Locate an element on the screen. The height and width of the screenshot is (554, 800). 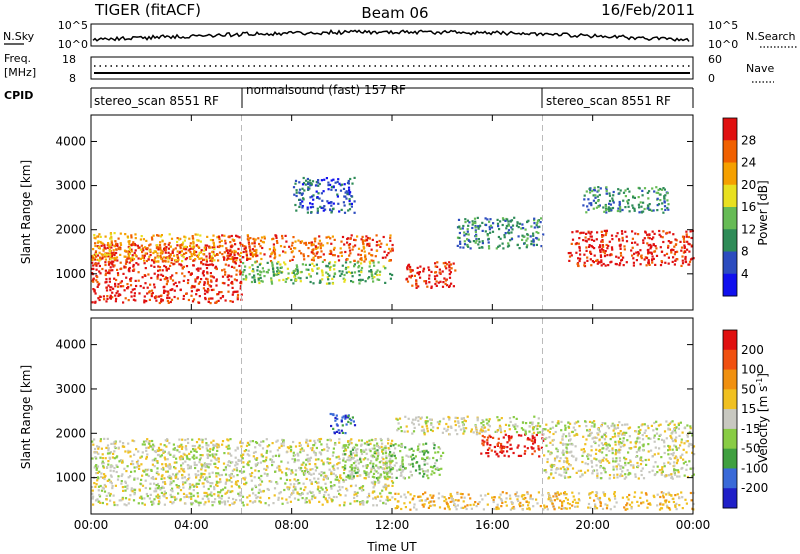
colorbar-tick-label: 200 is located at coordinates (752, 350).